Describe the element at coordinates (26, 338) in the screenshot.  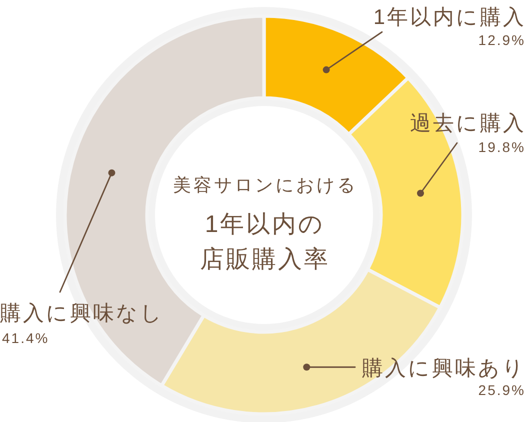
I see `value-label: 41.4%` at that location.